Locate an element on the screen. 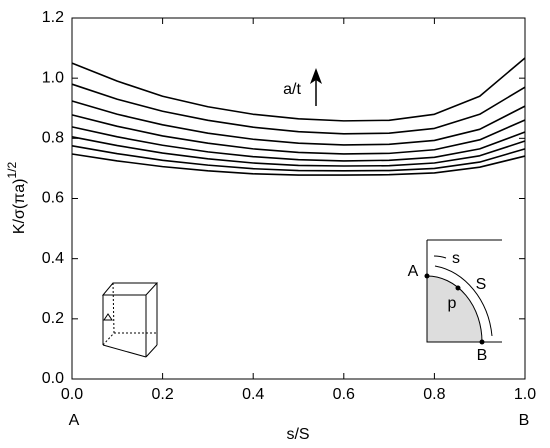 Image resolution: width=550 pixels, height=448 pixels. x-tick-label: 1.0 is located at coordinates (525, 394).